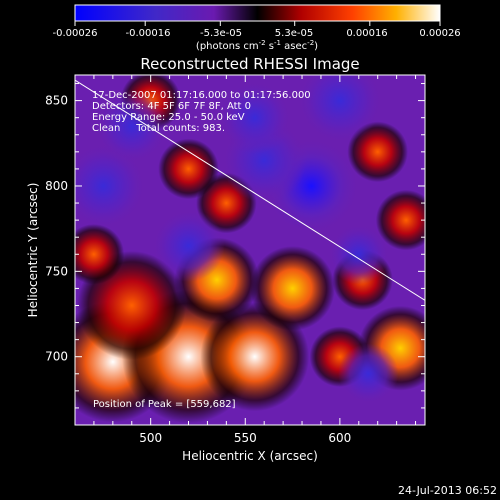 Image resolution: width=500 pixels, height=500 pixels. Describe the element at coordinates (201, 95) in the screenshot. I see `annotation-time: 17-Dec-2007 01:17:16.000 to 01:17:56.000` at that location.